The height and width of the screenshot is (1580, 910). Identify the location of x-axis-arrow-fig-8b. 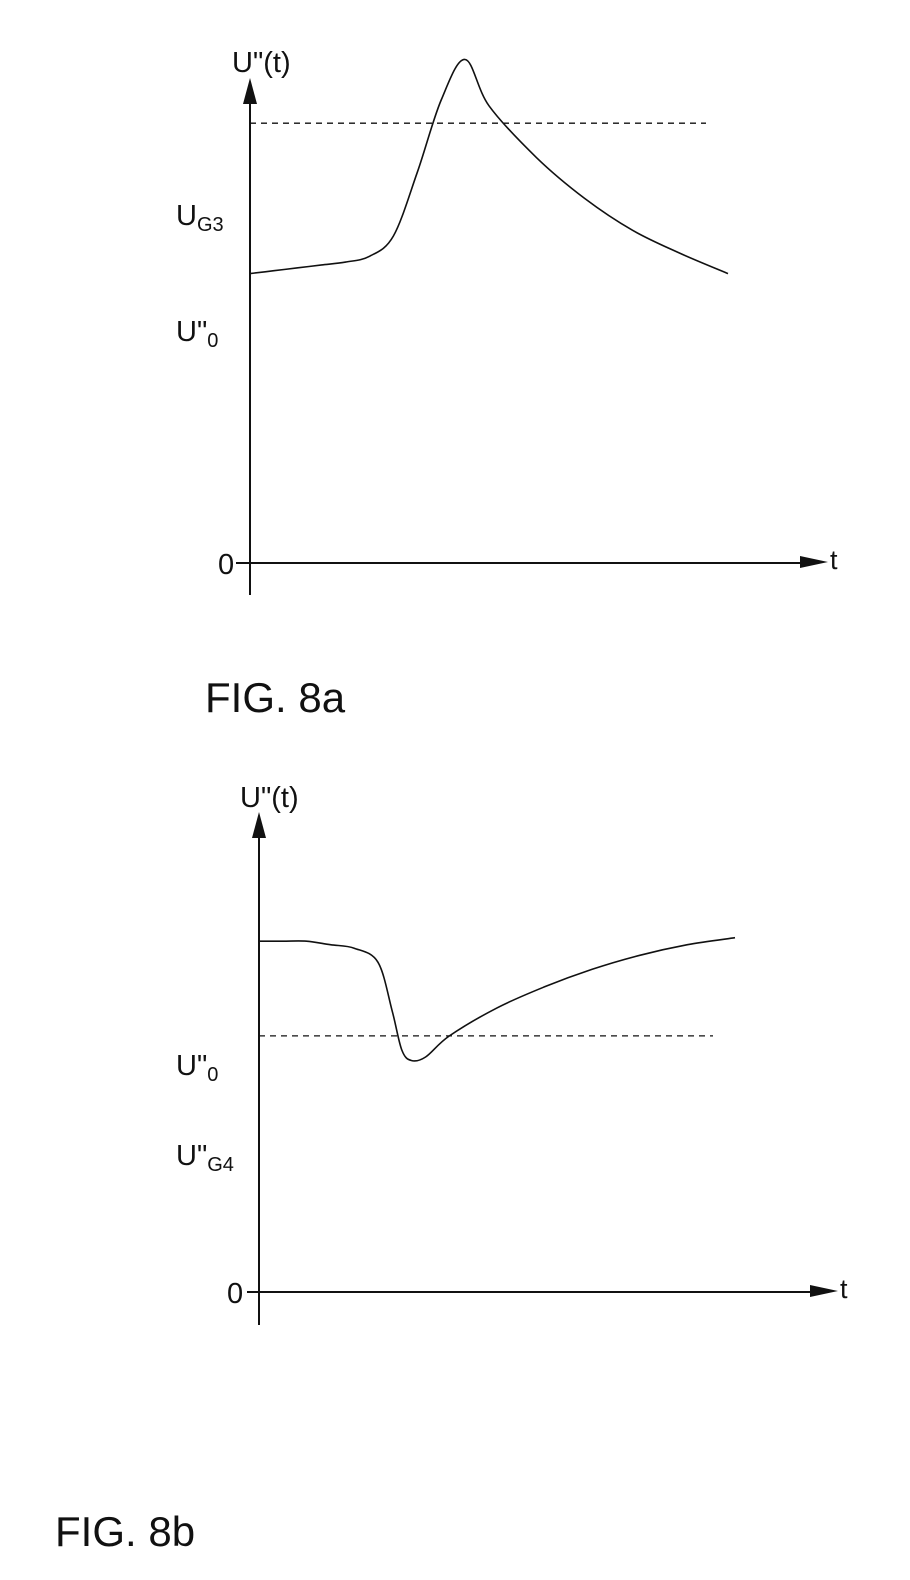
(824, 1291).